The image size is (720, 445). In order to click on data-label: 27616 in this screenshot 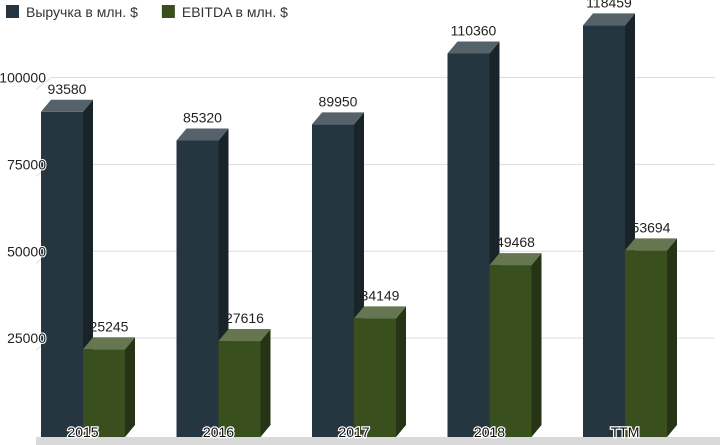, I will do `click(244, 318)`.